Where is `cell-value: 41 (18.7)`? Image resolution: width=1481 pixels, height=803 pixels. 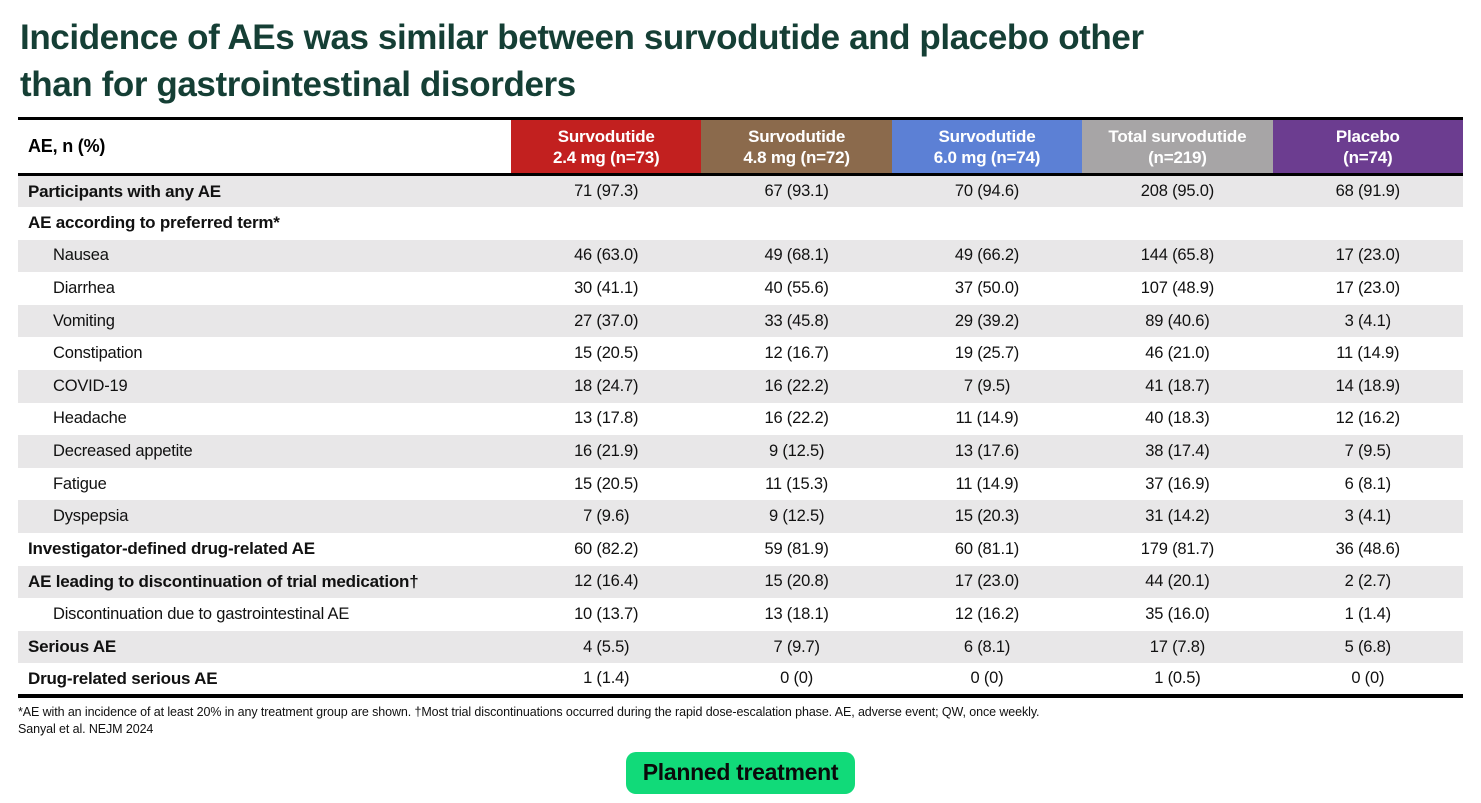 cell-value: 41 (18.7) is located at coordinates (1177, 386).